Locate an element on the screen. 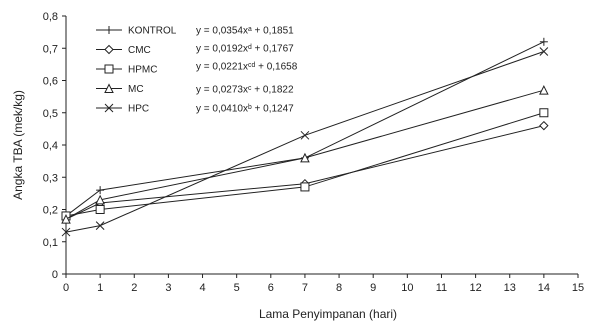 The image size is (590, 324). legend-marker-hpc is located at coordinates (109, 108).